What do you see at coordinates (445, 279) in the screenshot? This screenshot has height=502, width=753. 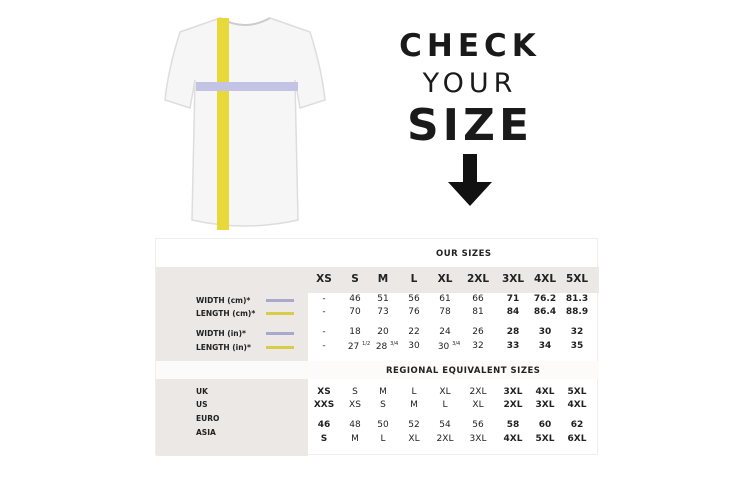 I see `size-header-xl: XL` at bounding box center [445, 279].